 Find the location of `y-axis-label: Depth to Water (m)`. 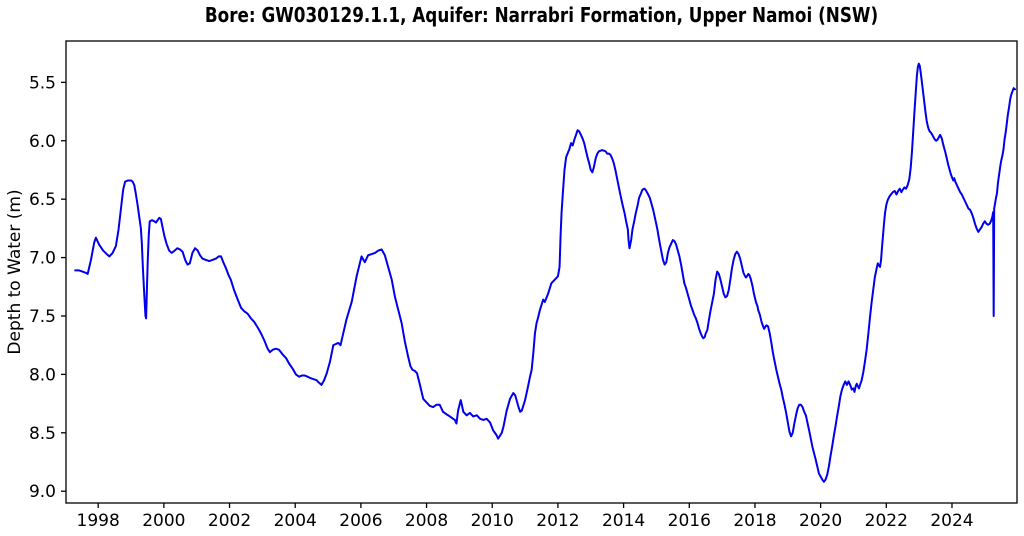

y-axis-label: Depth to Water (m) is located at coordinates (15, 271).